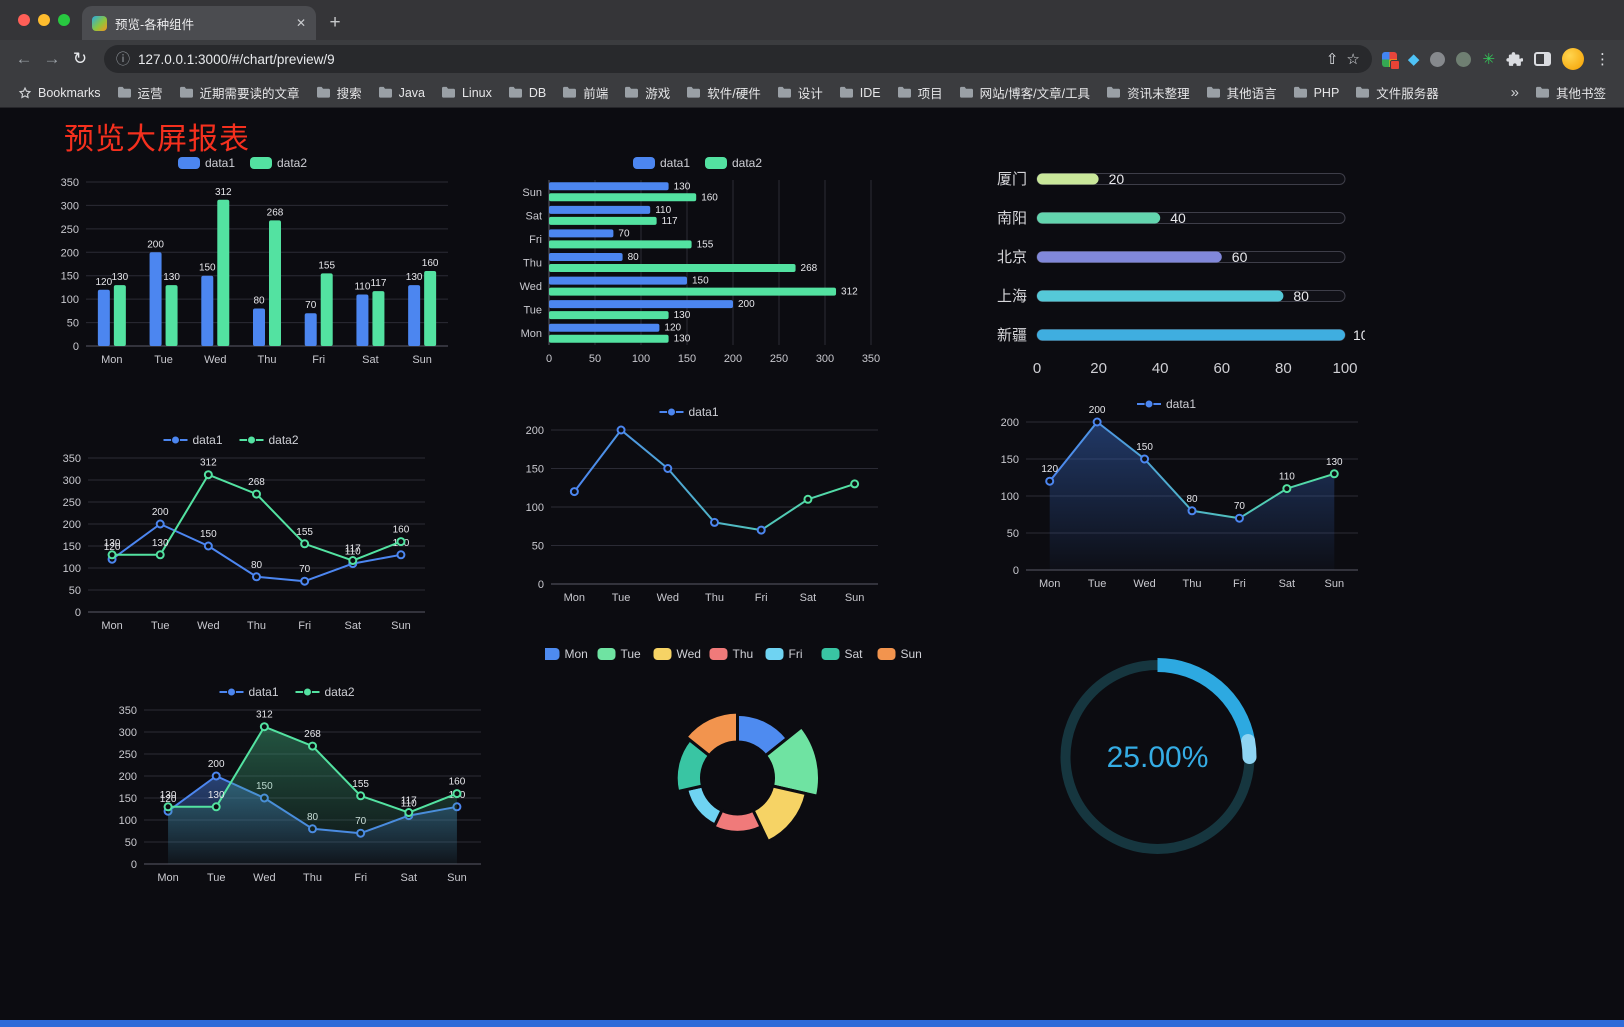 This screenshot has width=1624, height=1027. I want to click on window-zoom-button, so click(64, 20).